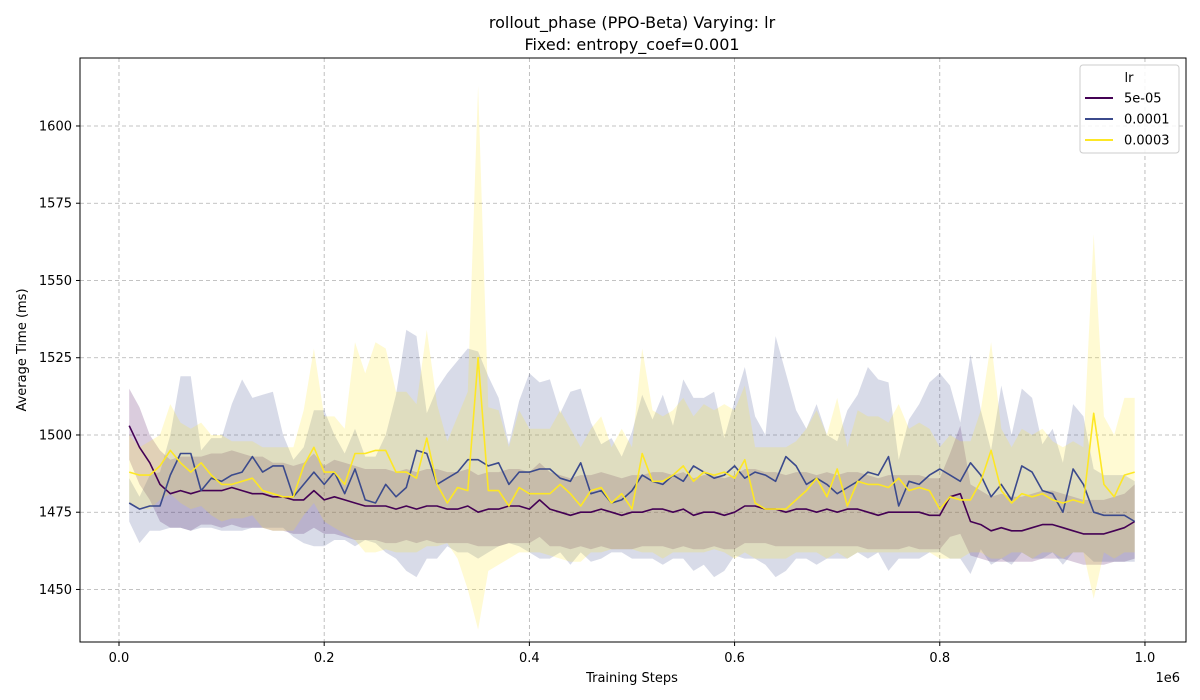  What do you see at coordinates (324, 658) in the screenshot?
I see `x-tick-label: 0.2` at bounding box center [324, 658].